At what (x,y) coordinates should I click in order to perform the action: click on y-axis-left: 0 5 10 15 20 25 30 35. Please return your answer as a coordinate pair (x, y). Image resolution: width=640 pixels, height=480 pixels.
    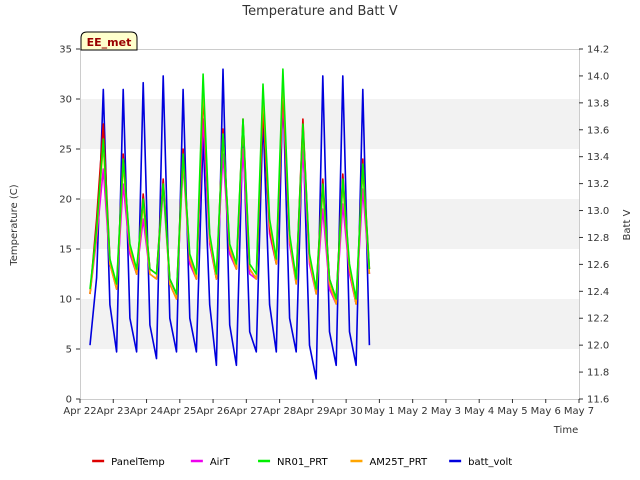
    Looking at the image, I should click on (69, 225).